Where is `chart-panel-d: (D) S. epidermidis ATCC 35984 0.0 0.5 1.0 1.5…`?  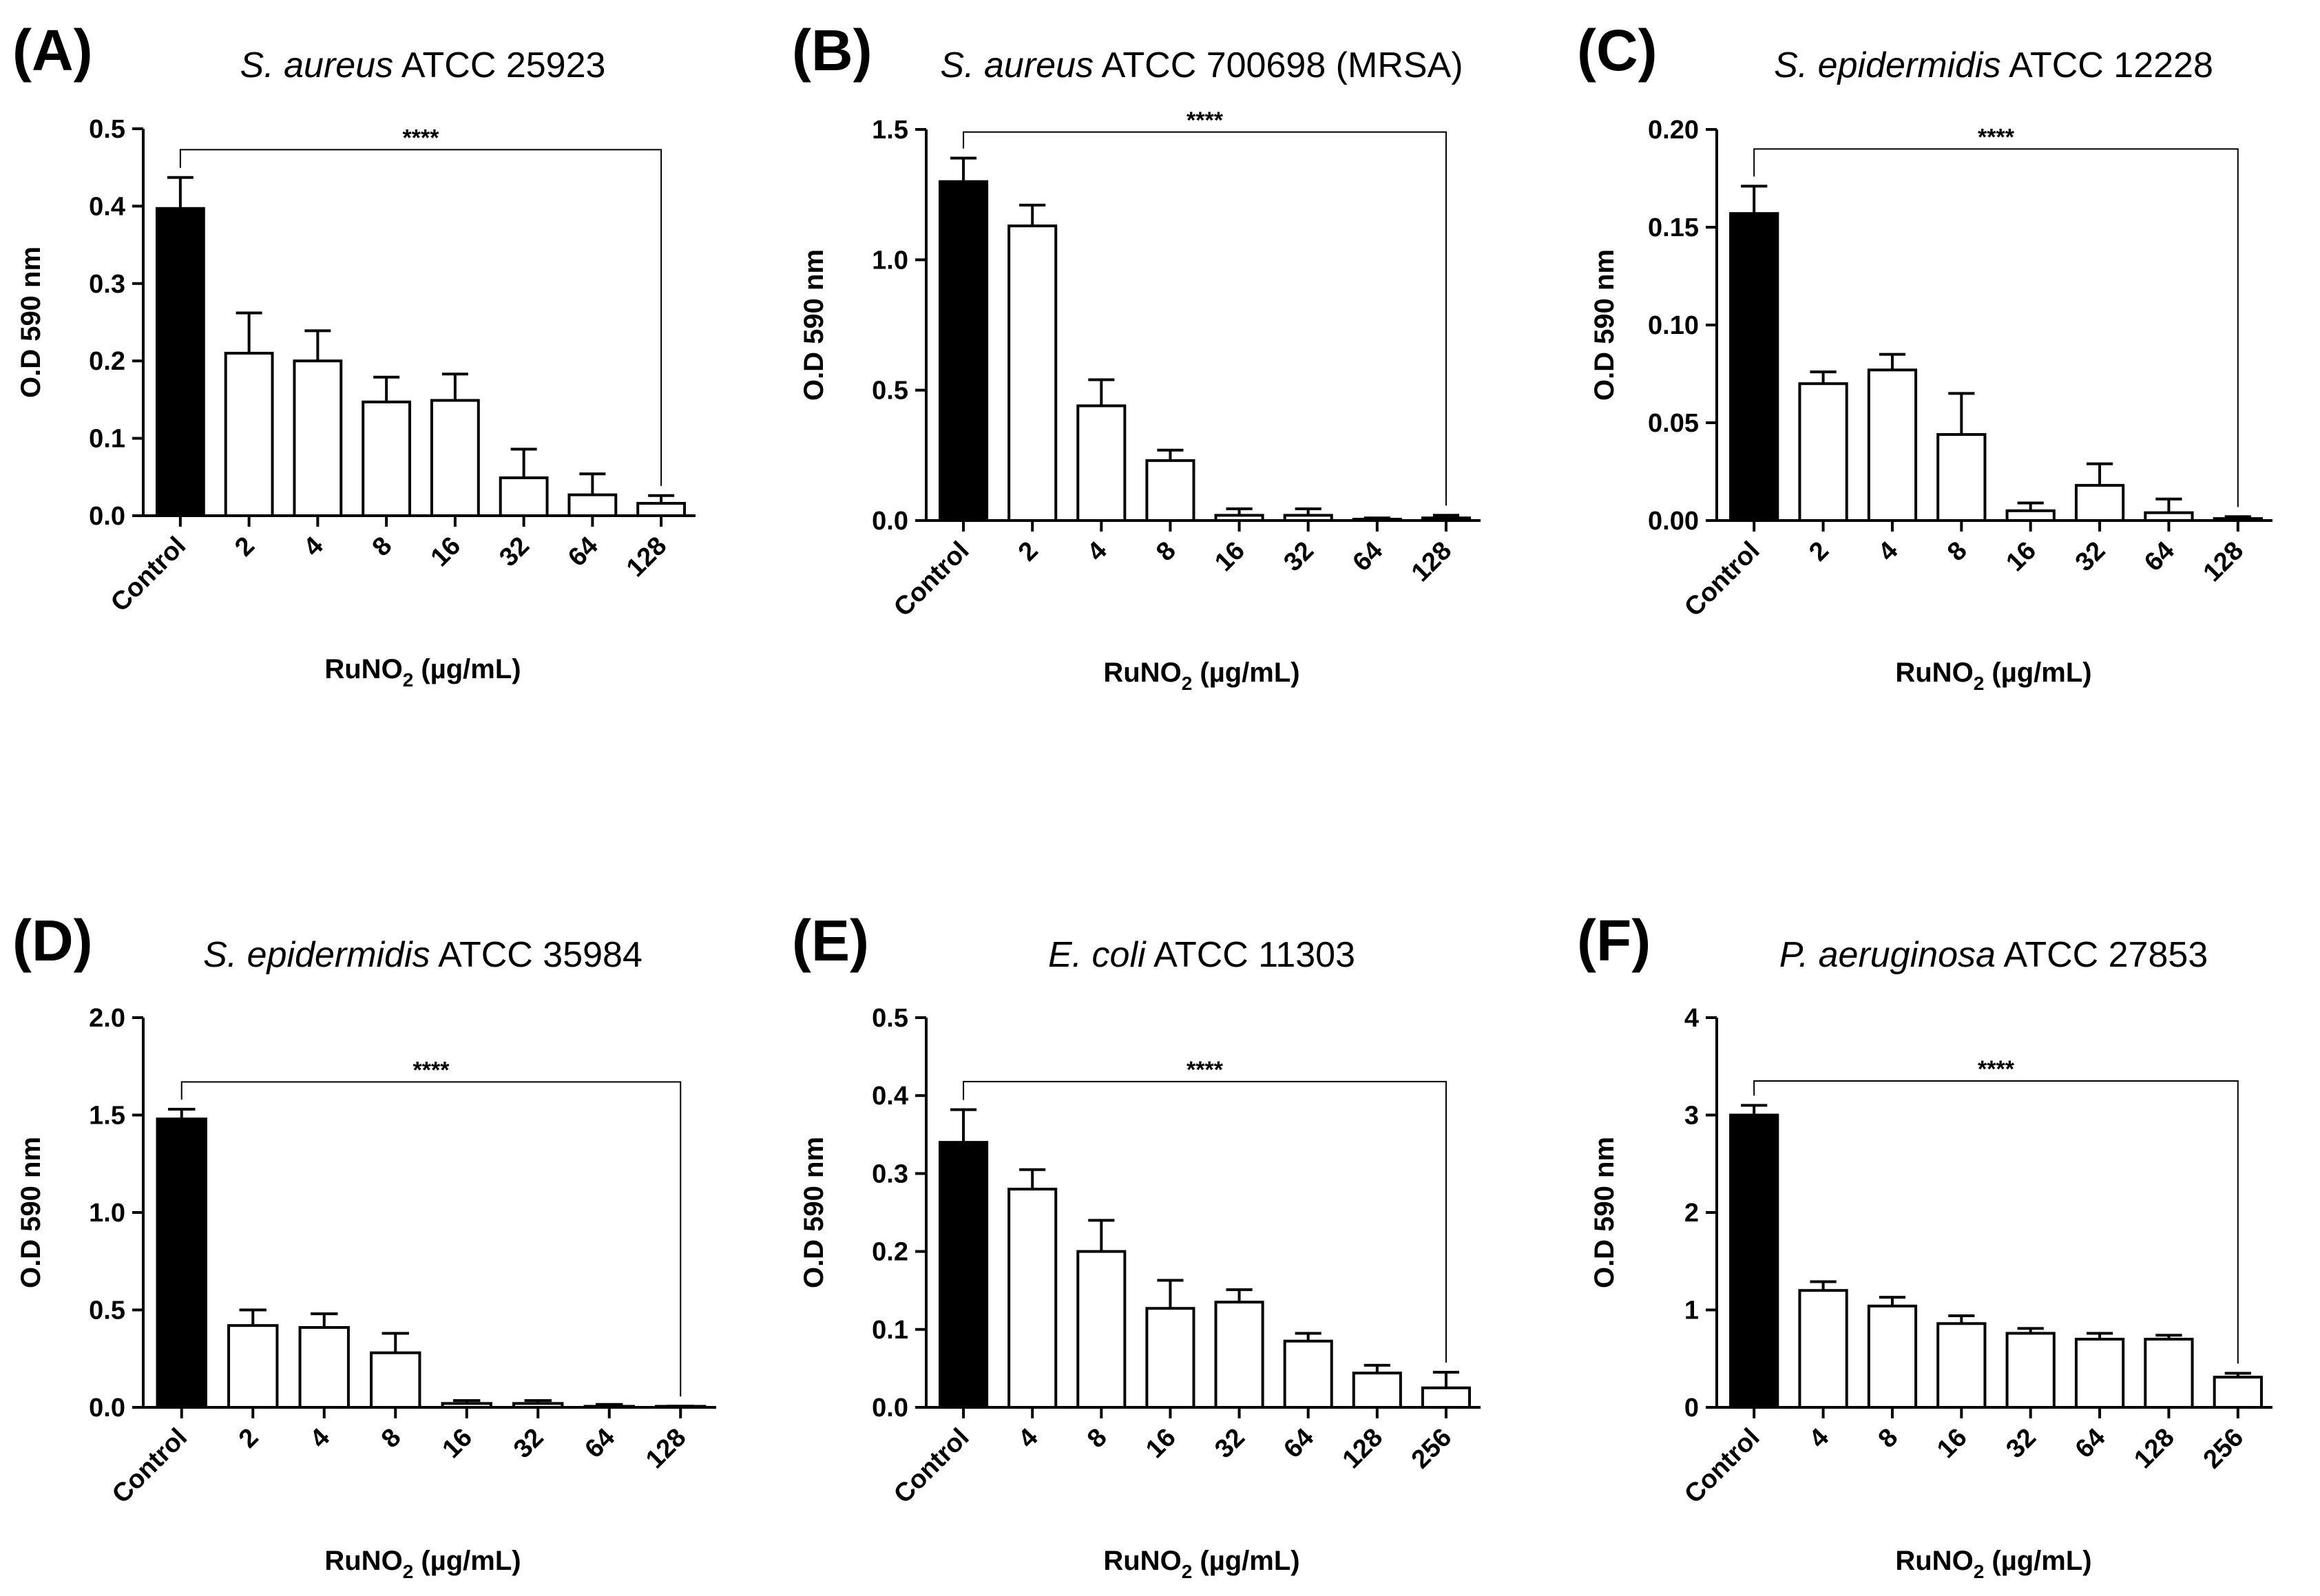
chart-panel-d: (D) S. epidermidis ATCC 35984 0.0 0.5 1.0 1.5… is located at coordinates (364, 1245).